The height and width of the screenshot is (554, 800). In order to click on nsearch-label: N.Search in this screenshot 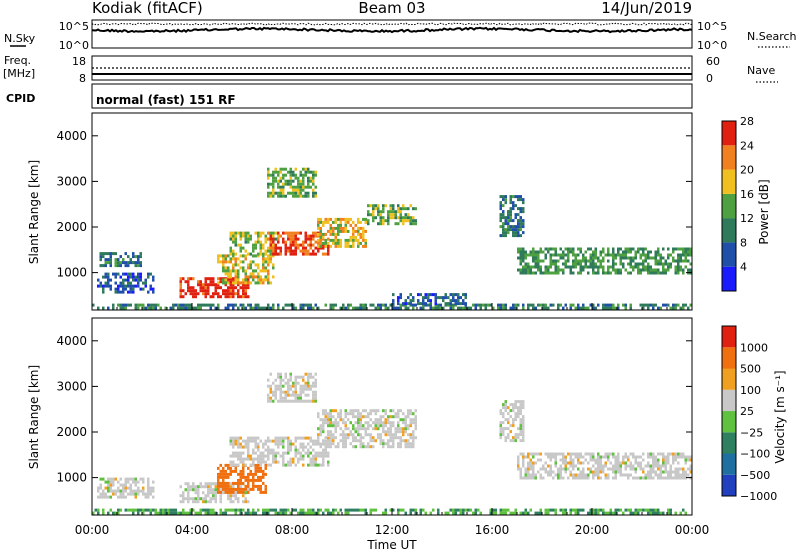, I will do `click(772, 36)`.